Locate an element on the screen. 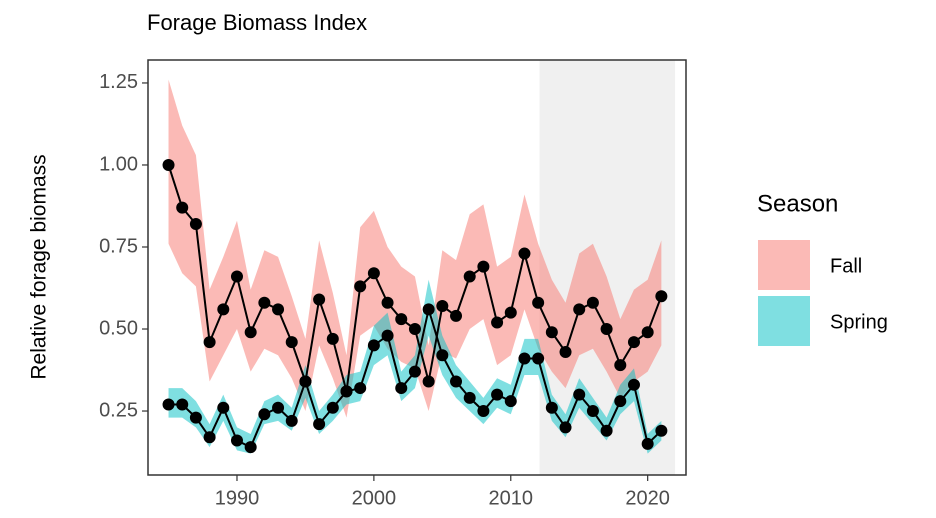  x-tick-label: 2000 is located at coordinates (374, 498).